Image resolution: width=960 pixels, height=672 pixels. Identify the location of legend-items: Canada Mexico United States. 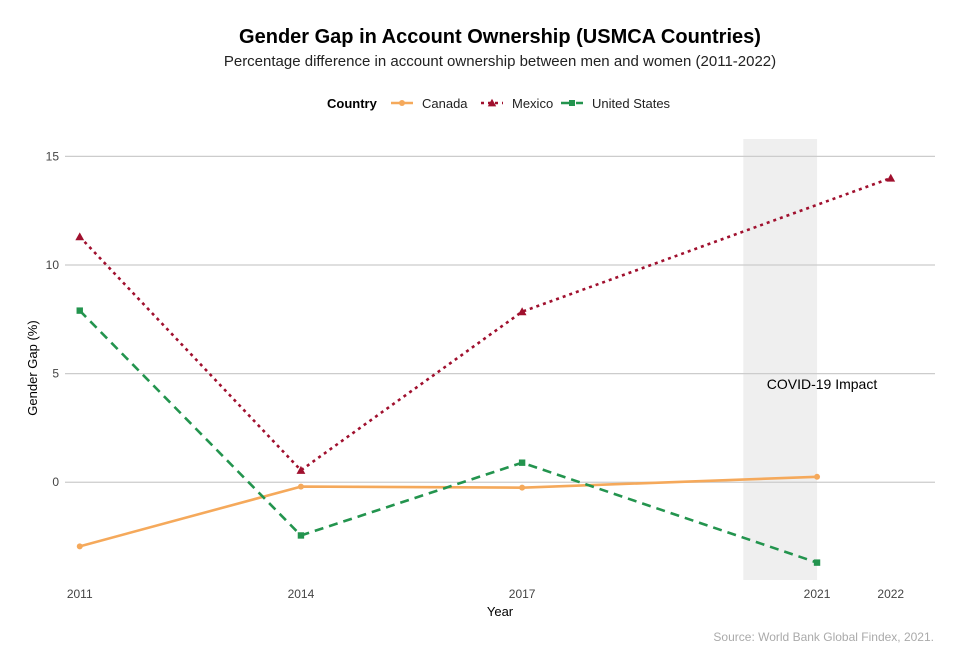
(531, 103).